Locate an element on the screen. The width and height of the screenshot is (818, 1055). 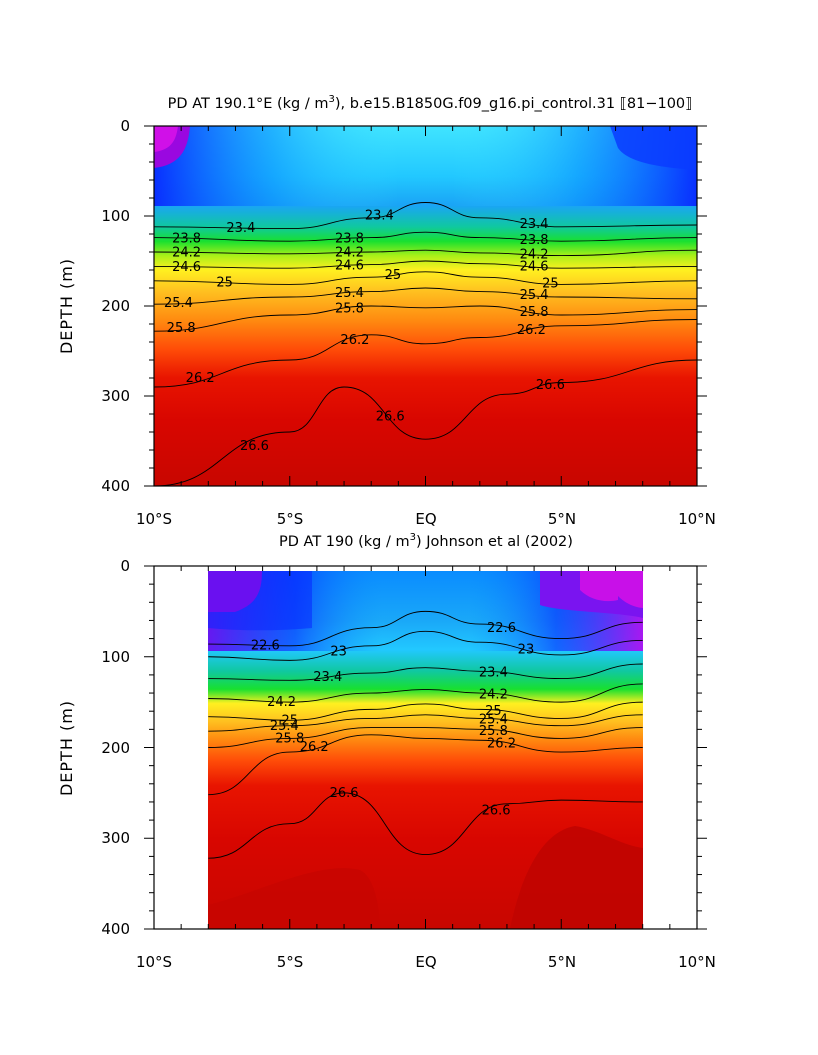
y-axis-bottom: 0 100 200 300 400 DEPTH (m) is located at coordinates (93, 747).